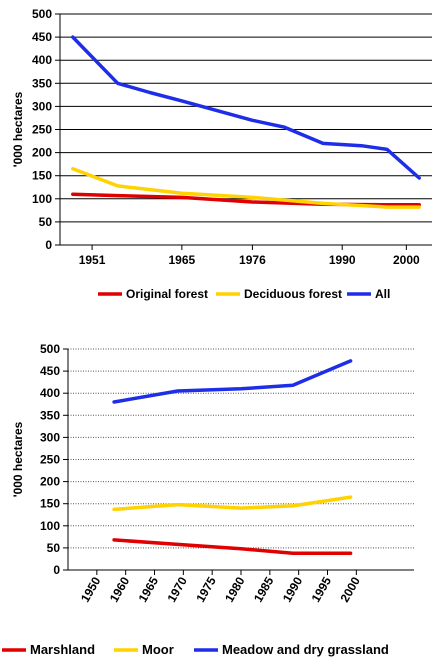 This screenshot has height=662, width=440. Describe the element at coordinates (177, 589) in the screenshot. I see `x-tick-label: 1970` at that location.